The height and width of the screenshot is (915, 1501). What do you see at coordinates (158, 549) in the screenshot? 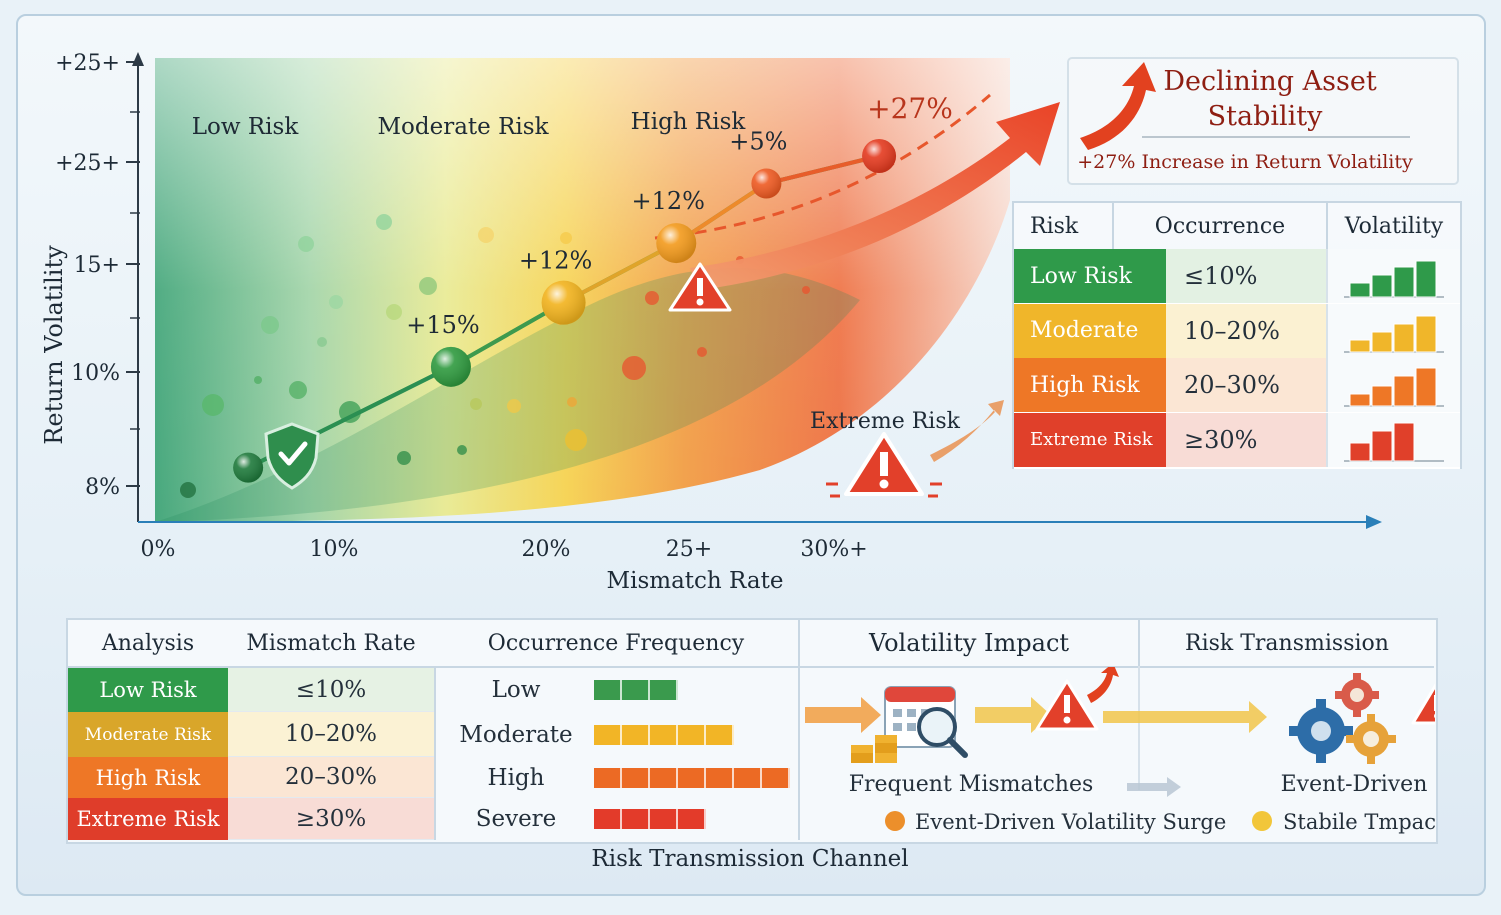
I see `x-tick-label: 0%` at bounding box center [158, 549].